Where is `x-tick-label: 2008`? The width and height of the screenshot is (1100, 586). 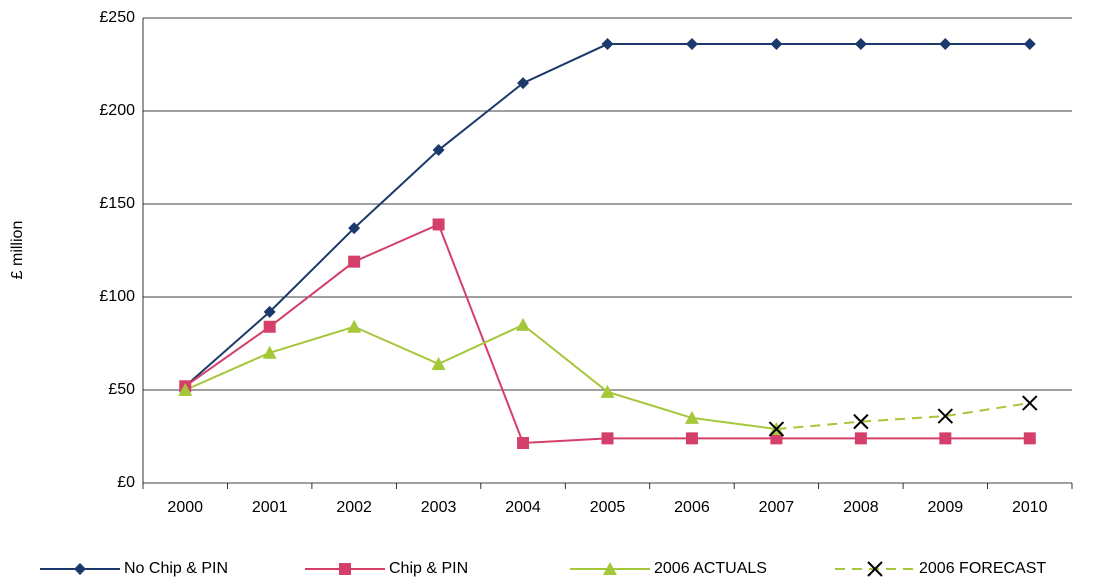
x-tick-label: 2008 is located at coordinates (861, 507).